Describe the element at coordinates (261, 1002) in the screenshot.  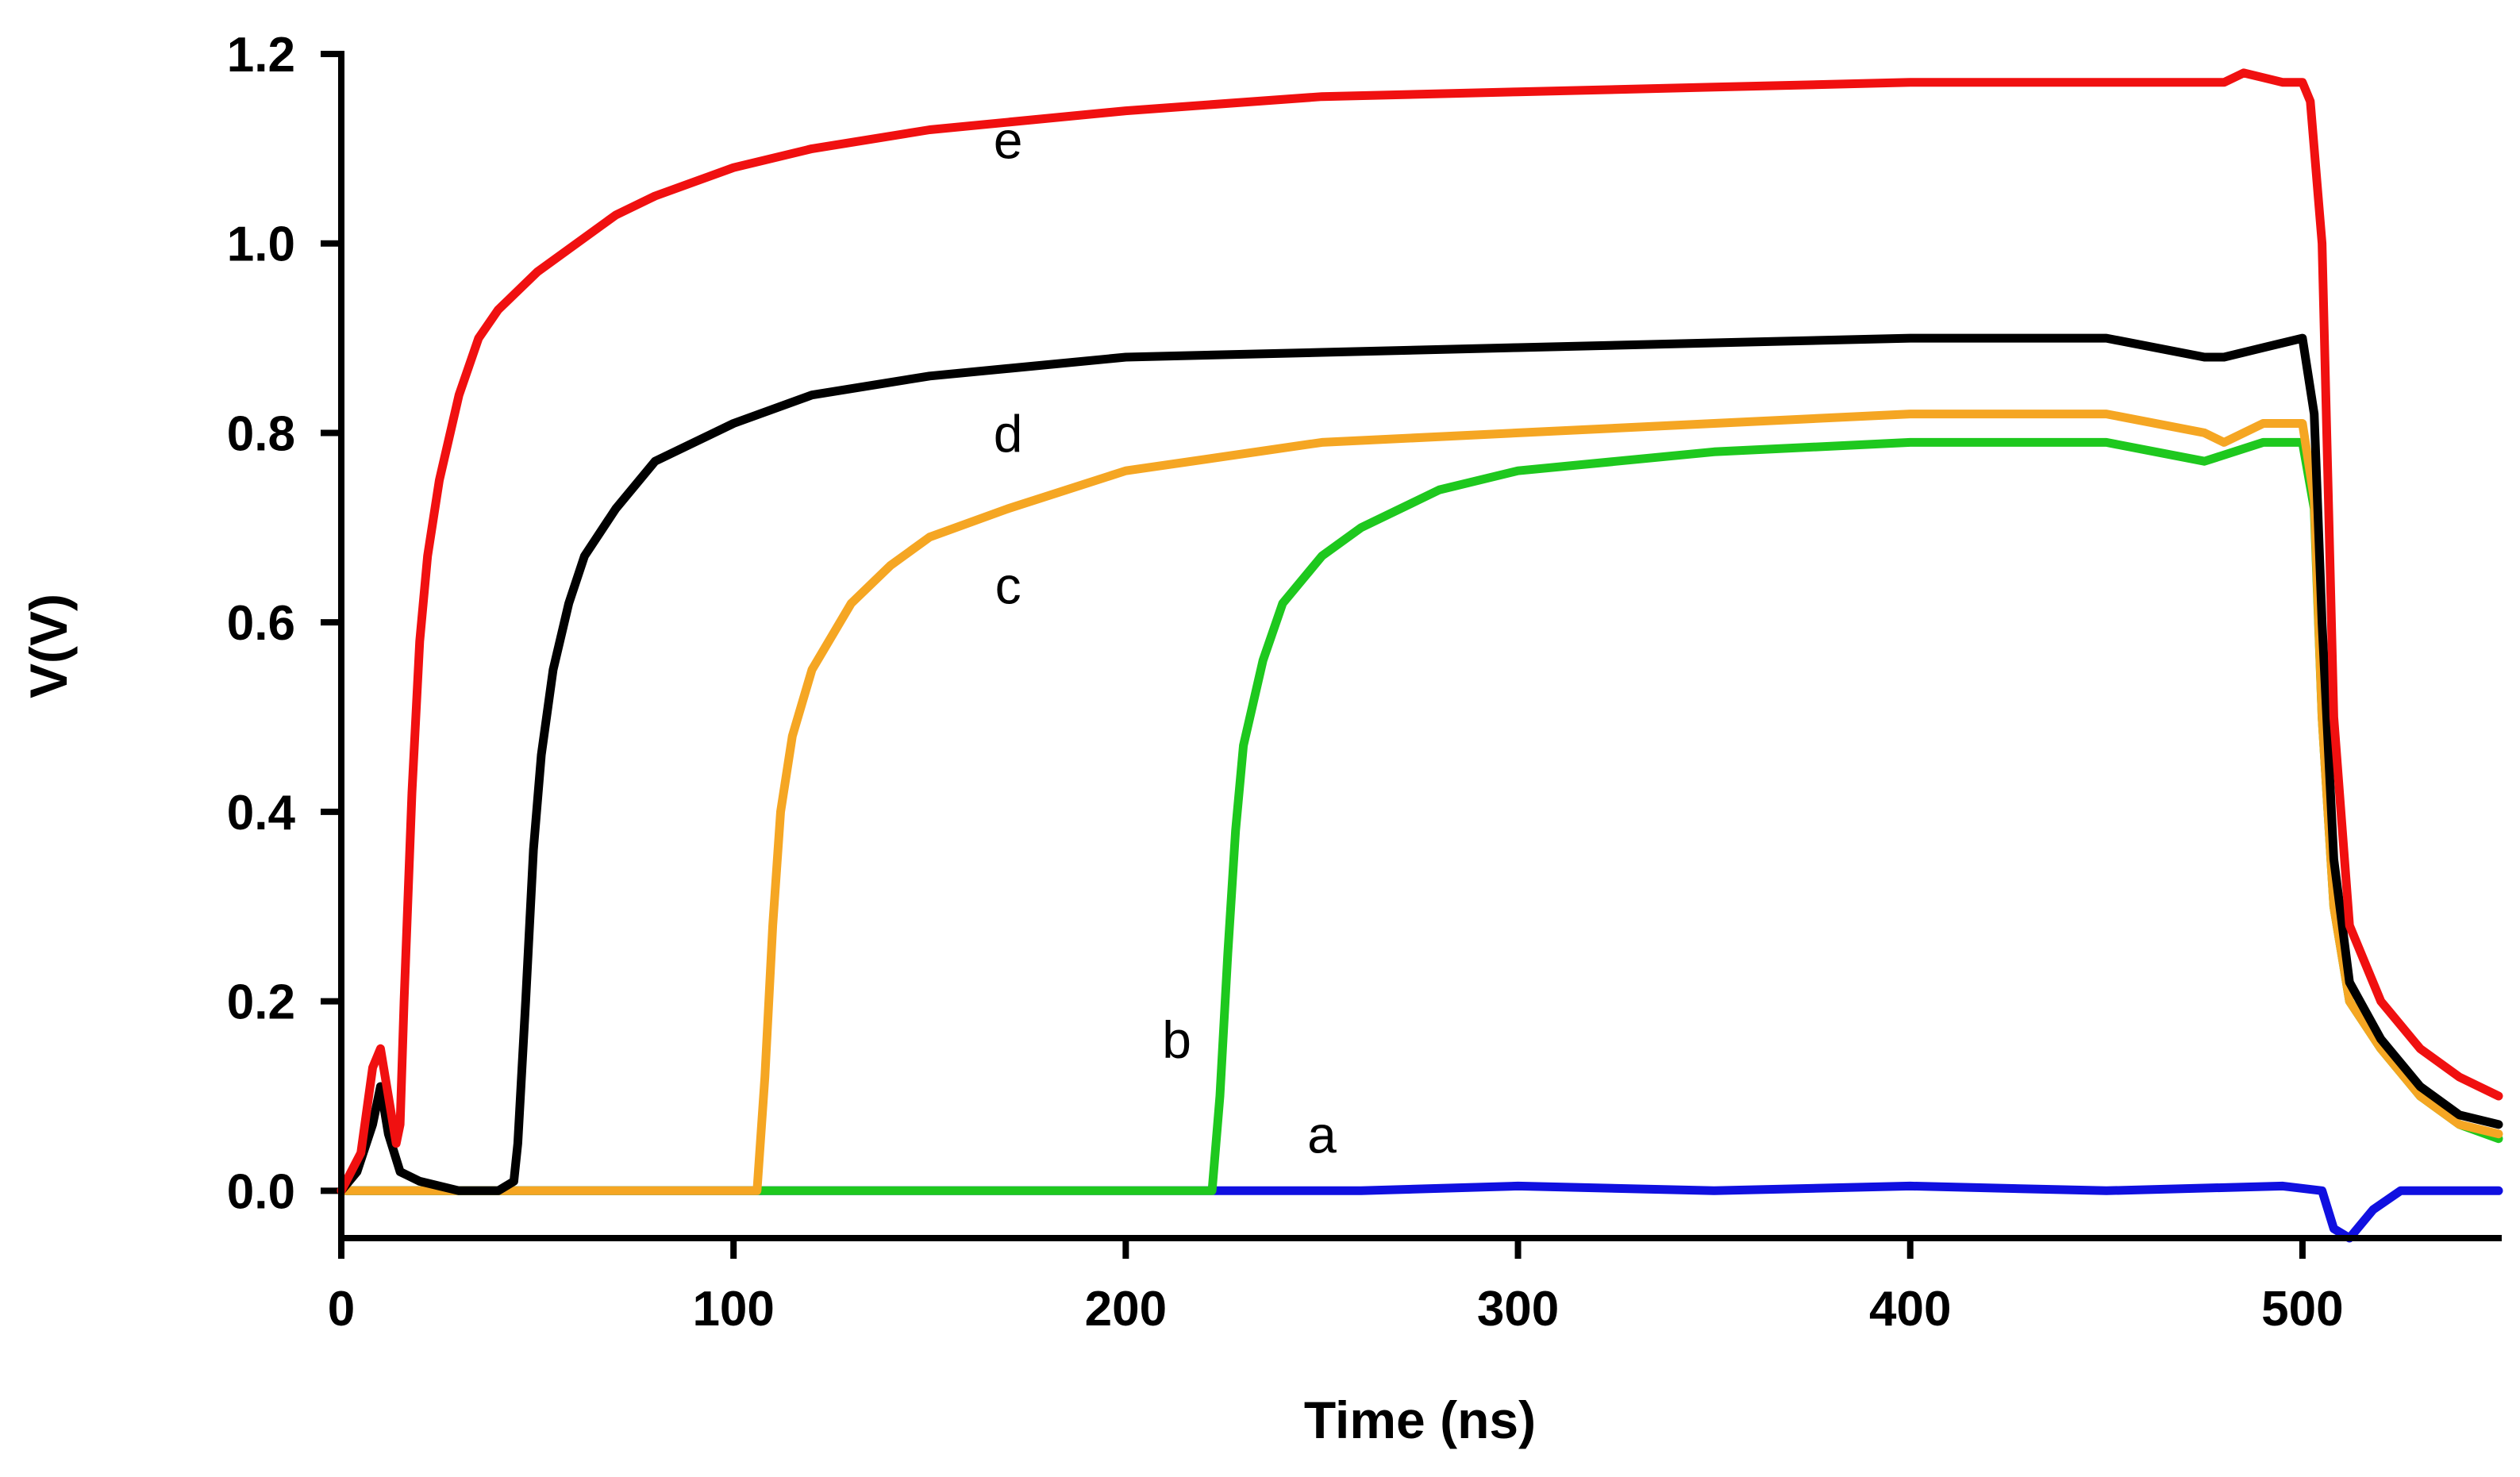
I see `y-tick-label: 0.2` at that location.